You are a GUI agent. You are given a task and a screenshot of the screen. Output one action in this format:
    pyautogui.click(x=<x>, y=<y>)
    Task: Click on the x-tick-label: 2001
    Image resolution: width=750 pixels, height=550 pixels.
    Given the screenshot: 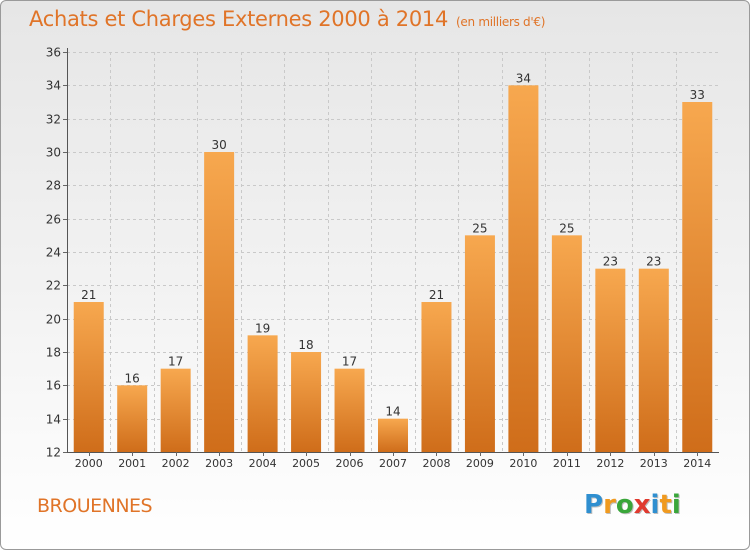 What is the action you would take?
    pyautogui.click(x=132, y=463)
    